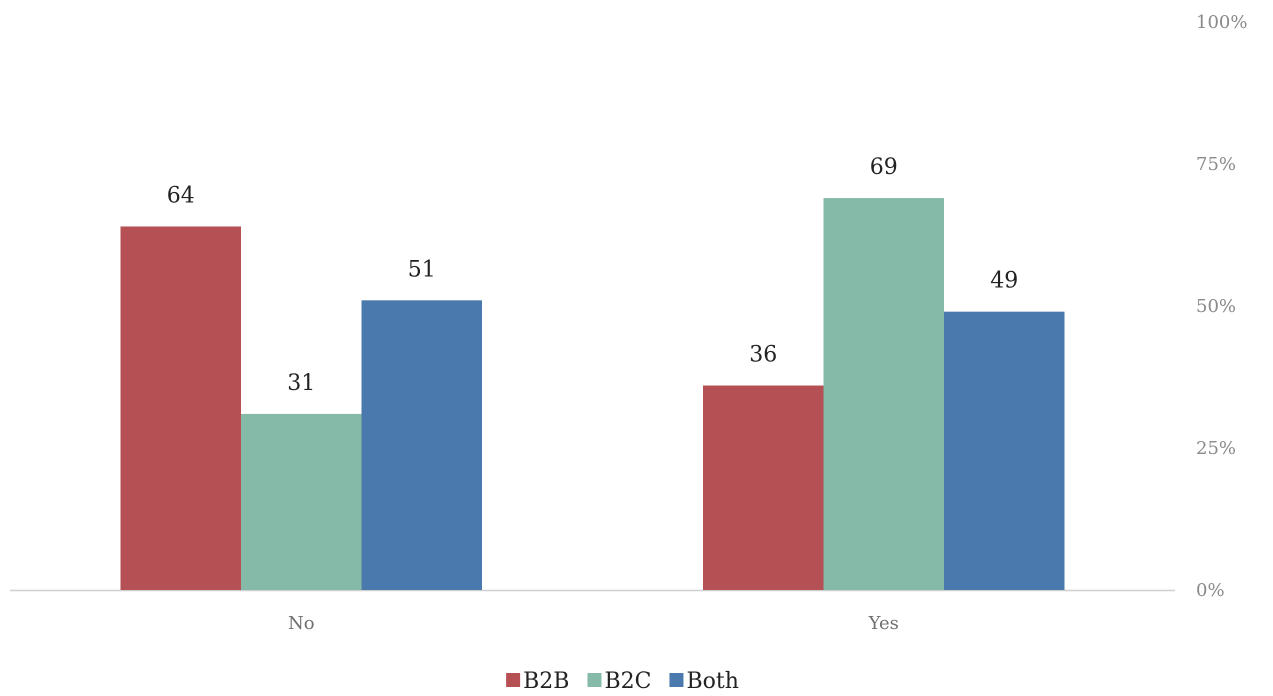  I want to click on data-label: 36, so click(763, 355).